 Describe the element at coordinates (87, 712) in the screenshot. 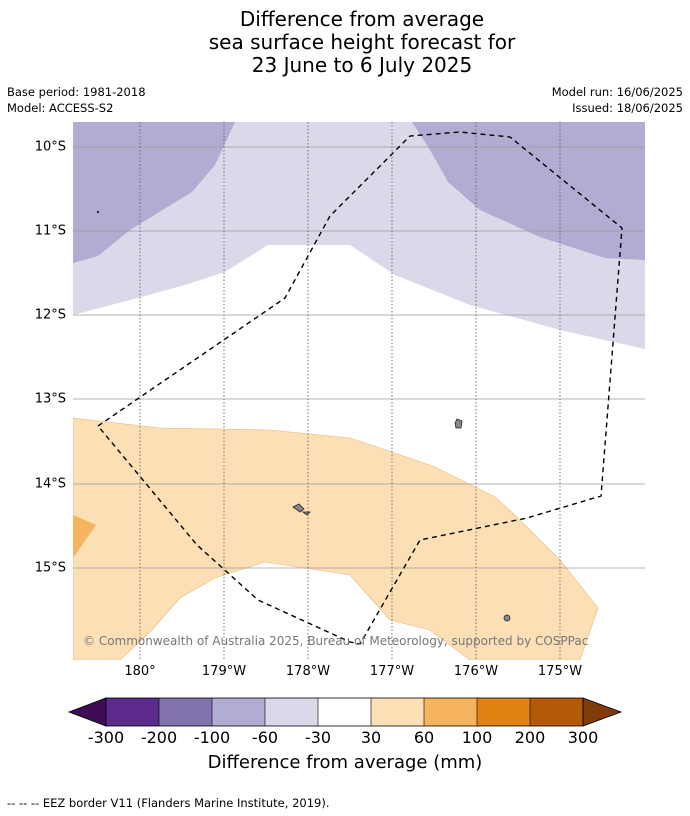

I see `colorbar-extend-low` at that location.